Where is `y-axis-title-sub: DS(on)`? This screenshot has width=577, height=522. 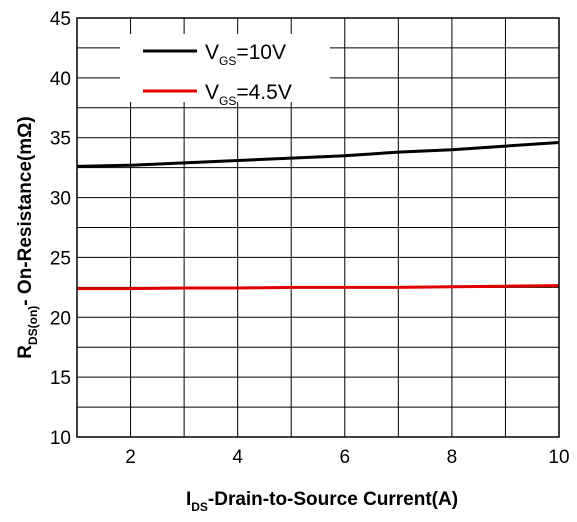 y-axis-title-sub: DS(on) is located at coordinates (33, 325).